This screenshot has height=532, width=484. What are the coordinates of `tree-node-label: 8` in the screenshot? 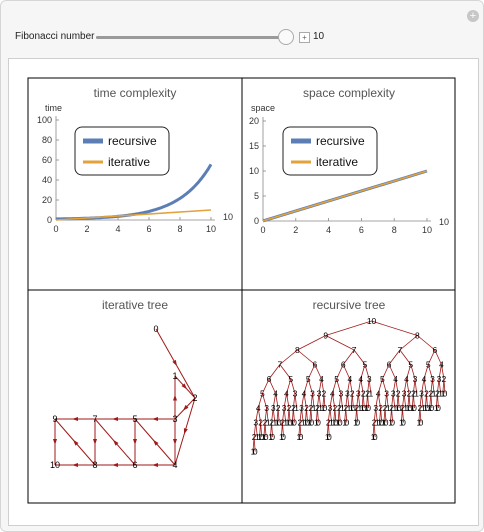 It's located at (297, 350).